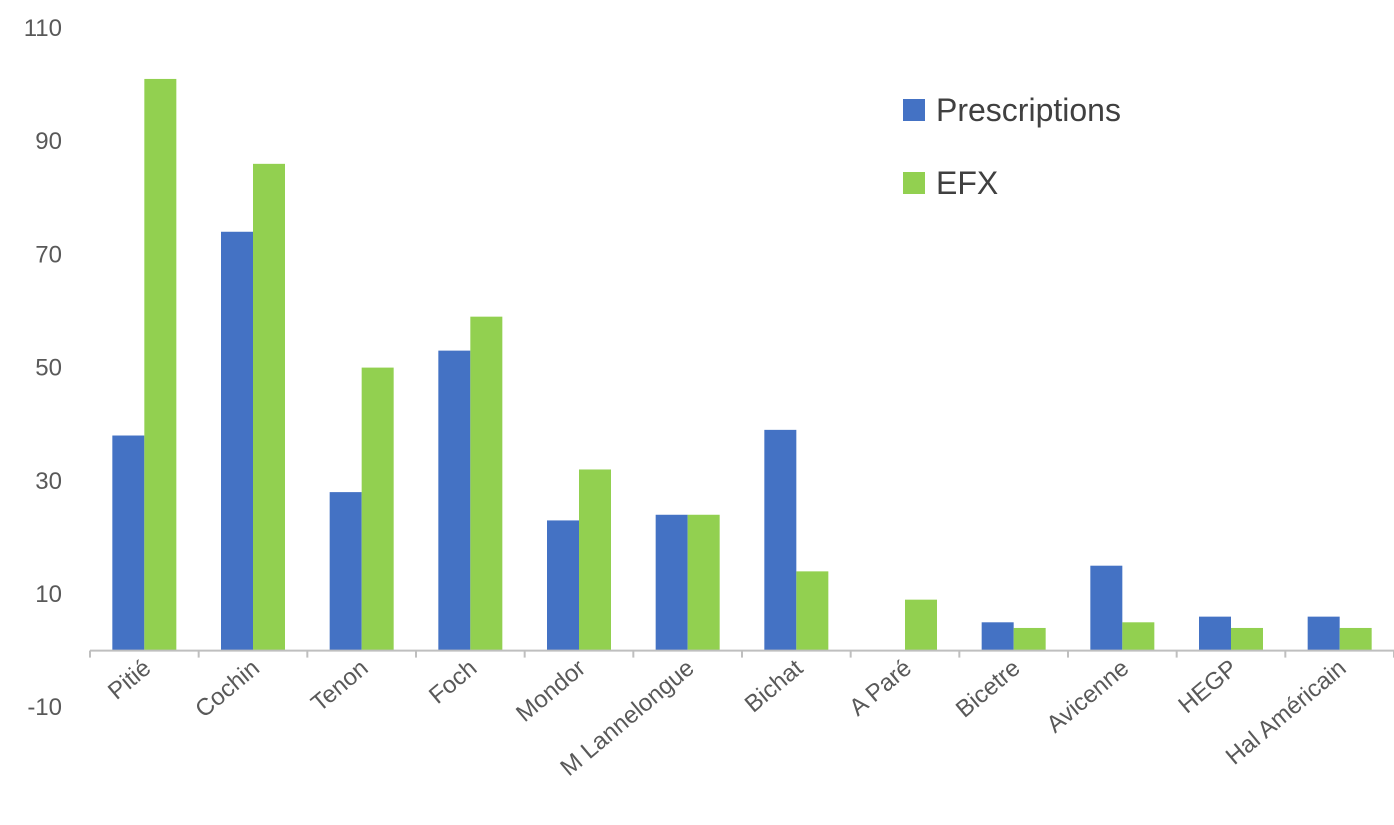 This screenshot has width=1394, height=825. I want to click on legend-swatch-prescriptions, so click(914, 110).